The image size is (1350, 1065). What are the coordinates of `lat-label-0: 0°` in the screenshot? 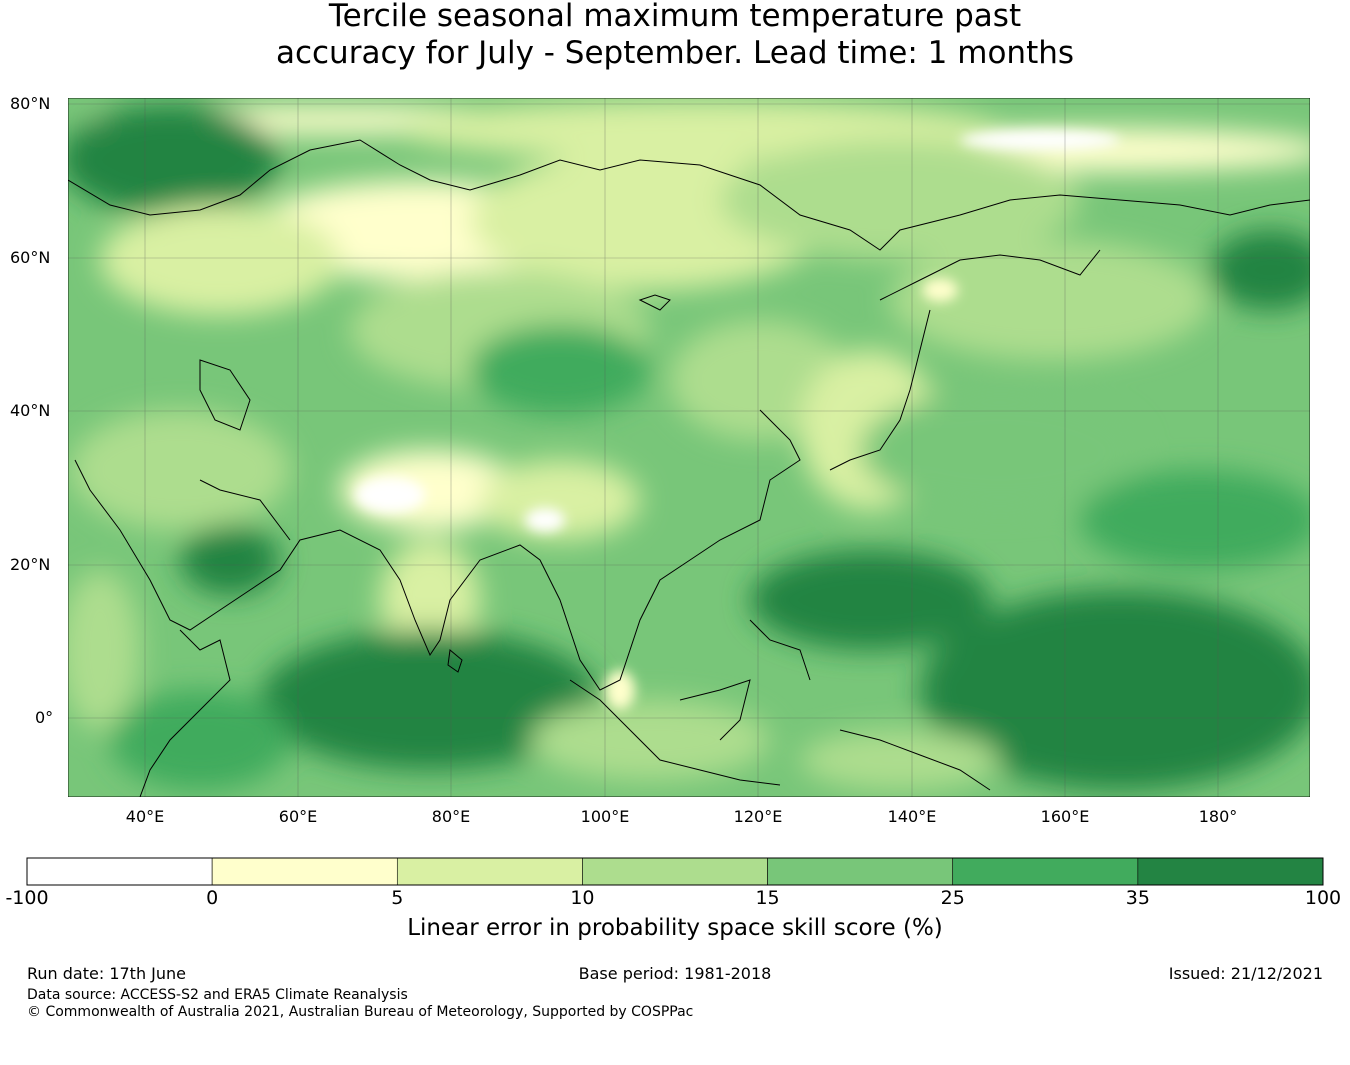 It's located at (44, 717).